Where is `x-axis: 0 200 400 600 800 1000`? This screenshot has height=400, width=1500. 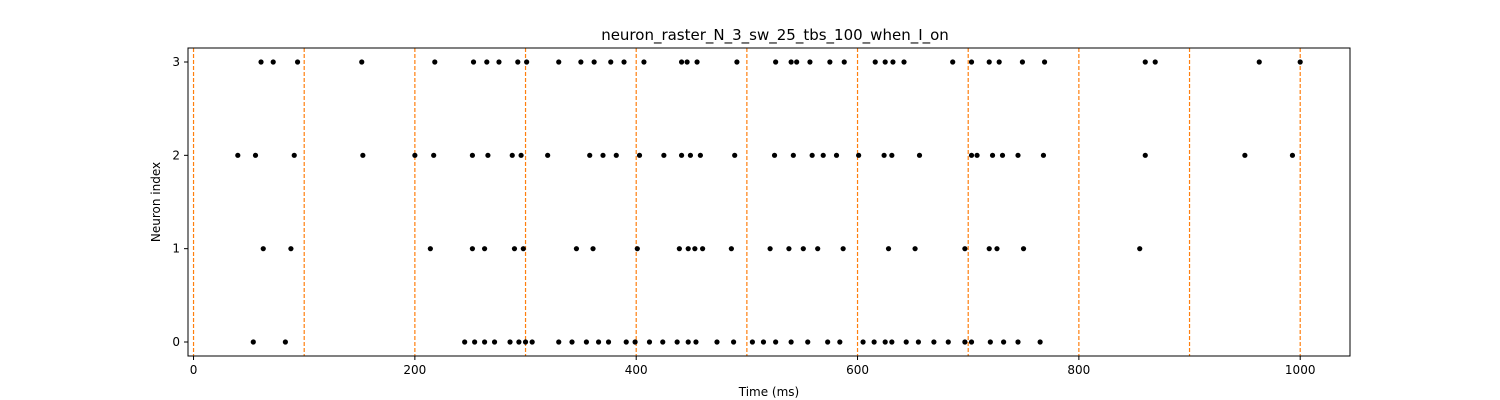
x-axis: 0 200 400 600 800 1000 is located at coordinates (753, 366).